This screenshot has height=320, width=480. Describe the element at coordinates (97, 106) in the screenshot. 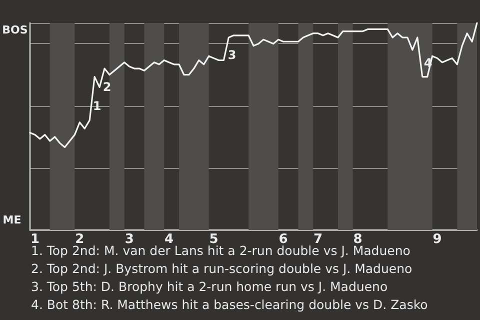

I see `annotation: 1` at that location.